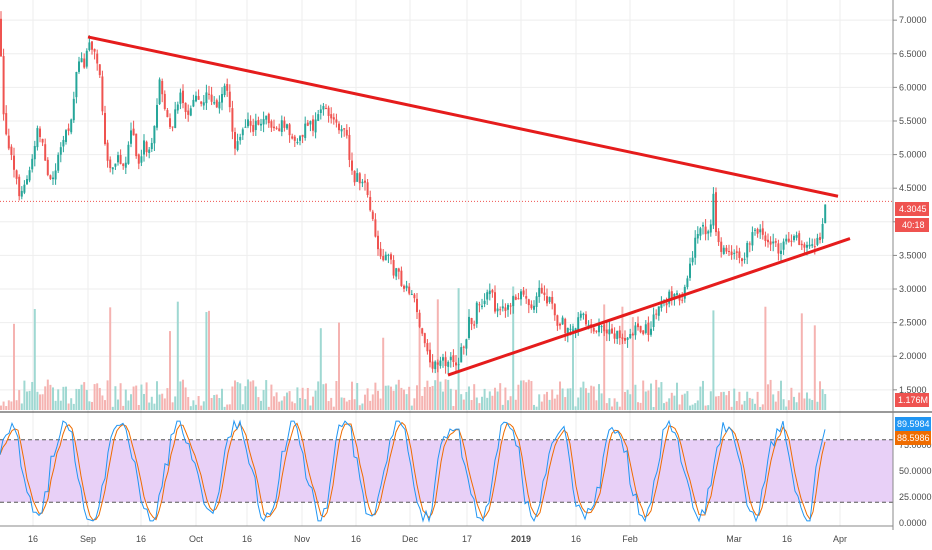 This screenshot has height=550, width=932. What do you see at coordinates (196, 539) in the screenshot?
I see `time-tick-label-3: Oct` at bounding box center [196, 539].